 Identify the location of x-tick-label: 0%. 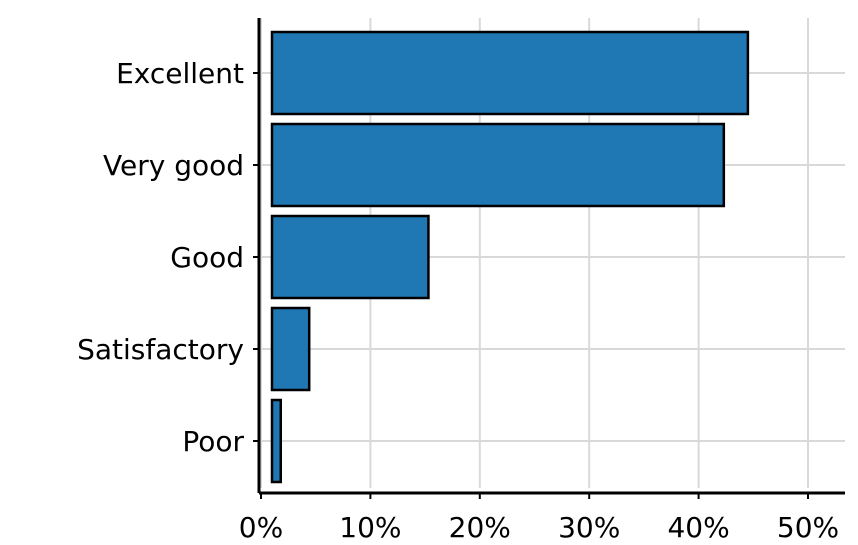
(261, 527).